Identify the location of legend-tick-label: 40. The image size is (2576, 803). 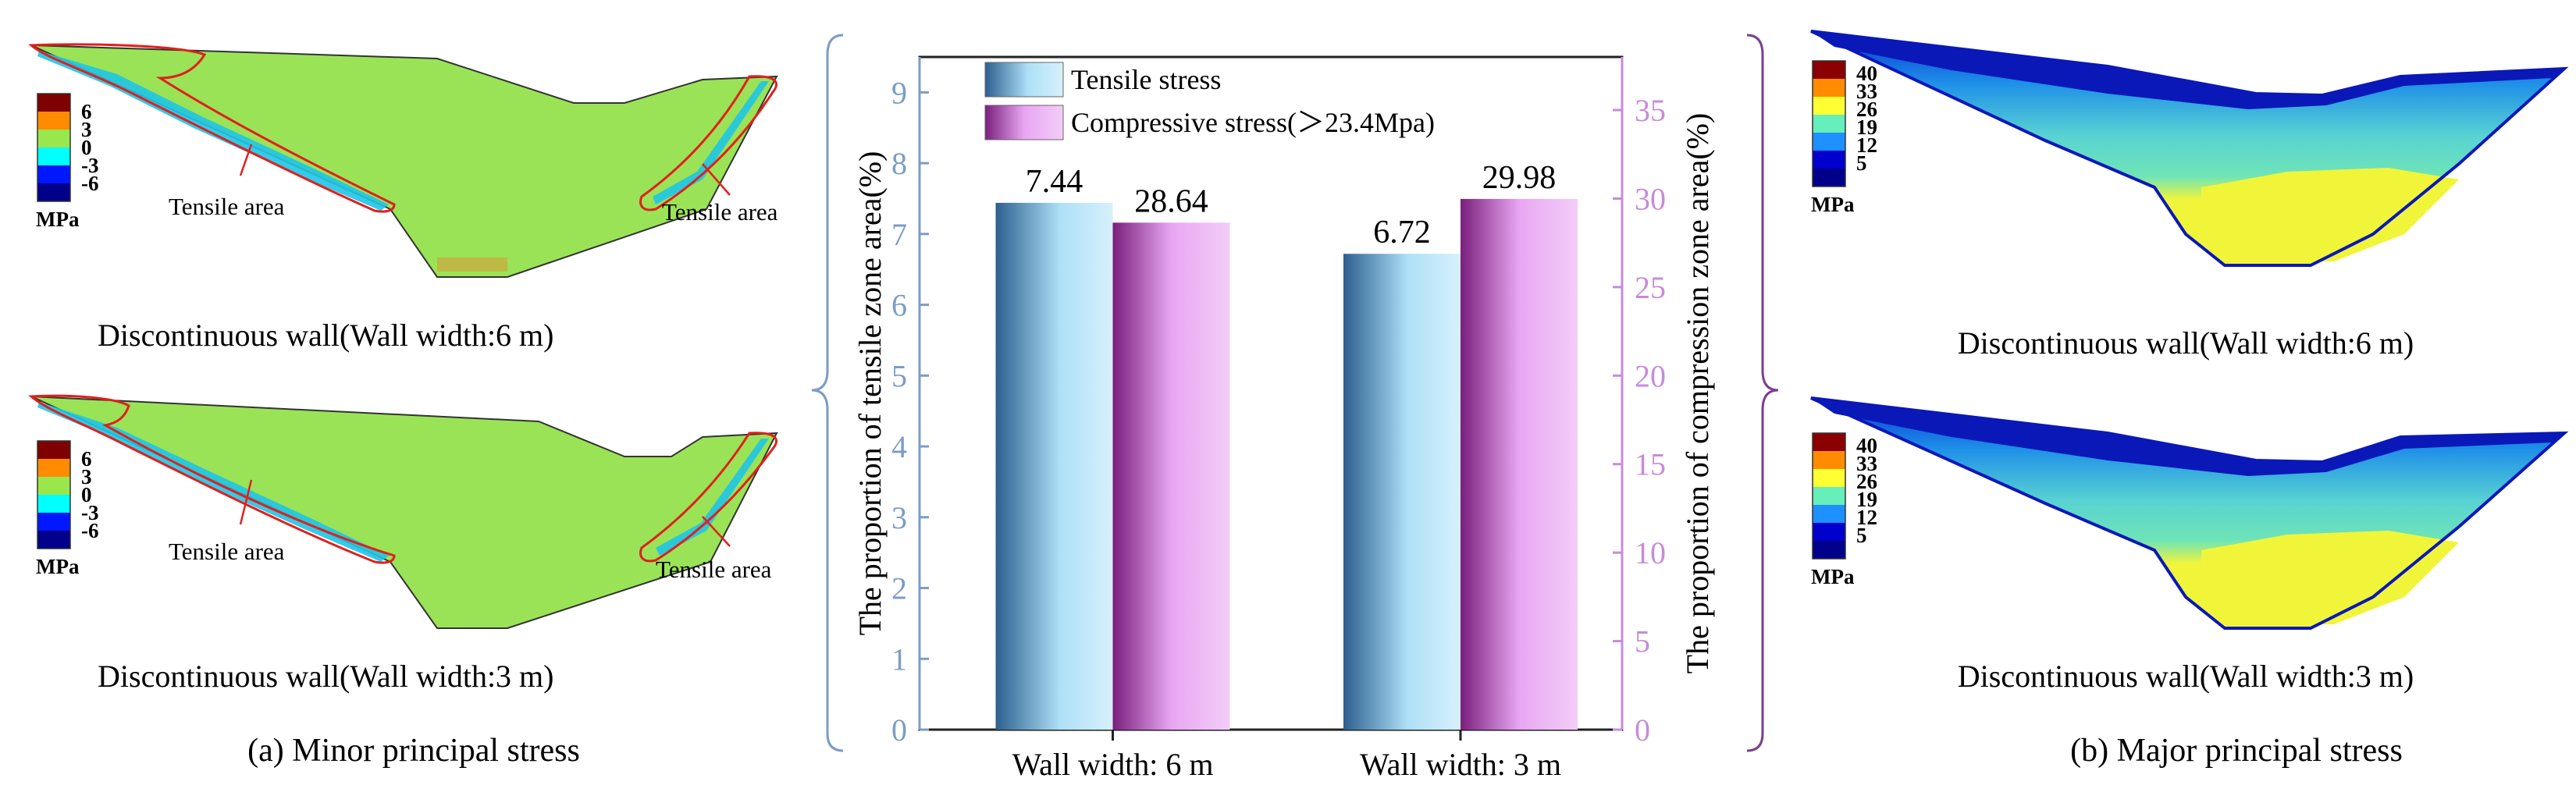
(1866, 445).